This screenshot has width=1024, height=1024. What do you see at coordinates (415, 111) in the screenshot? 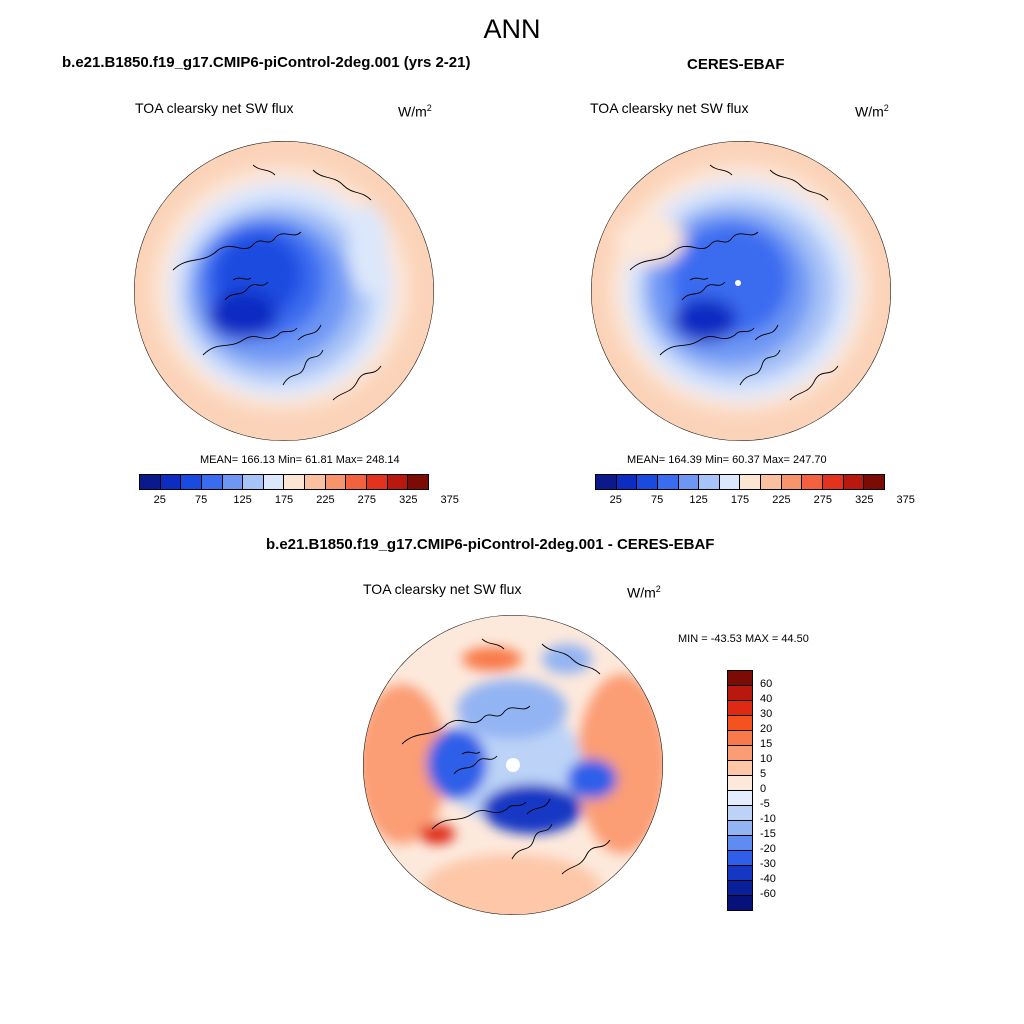
I see `model-unit-label: W/m2` at bounding box center [415, 111].